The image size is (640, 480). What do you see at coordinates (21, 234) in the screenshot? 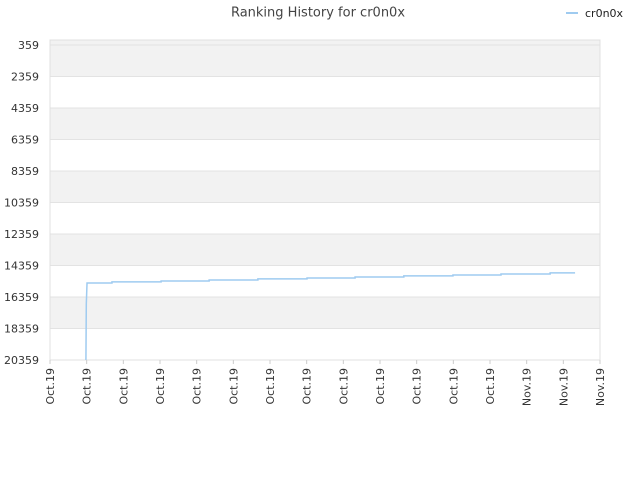
I see `y-tick-label: 12359` at bounding box center [21, 234].